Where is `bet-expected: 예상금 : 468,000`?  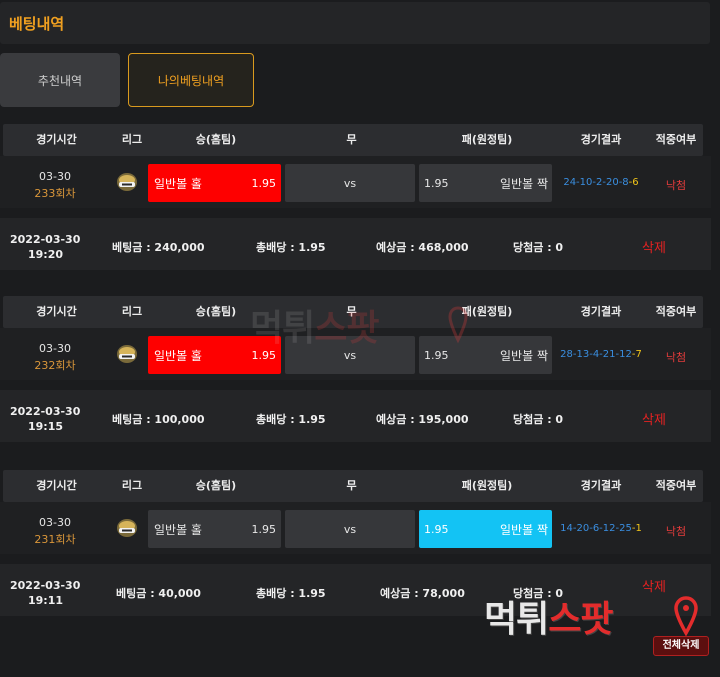
bet-expected: 예상금 : 468,000 is located at coordinates (422, 247).